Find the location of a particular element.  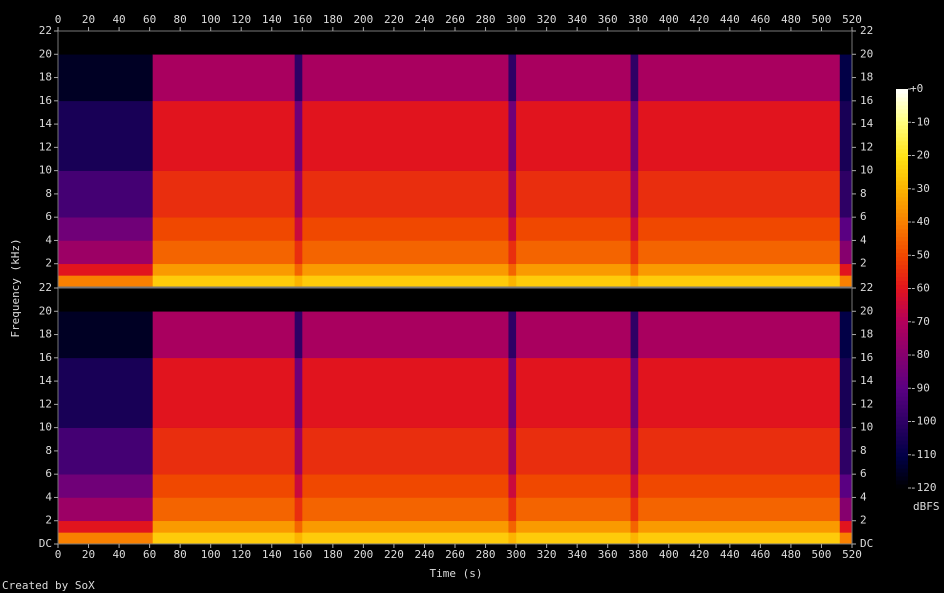

x-tick-label: 20 is located at coordinates (88, 19).